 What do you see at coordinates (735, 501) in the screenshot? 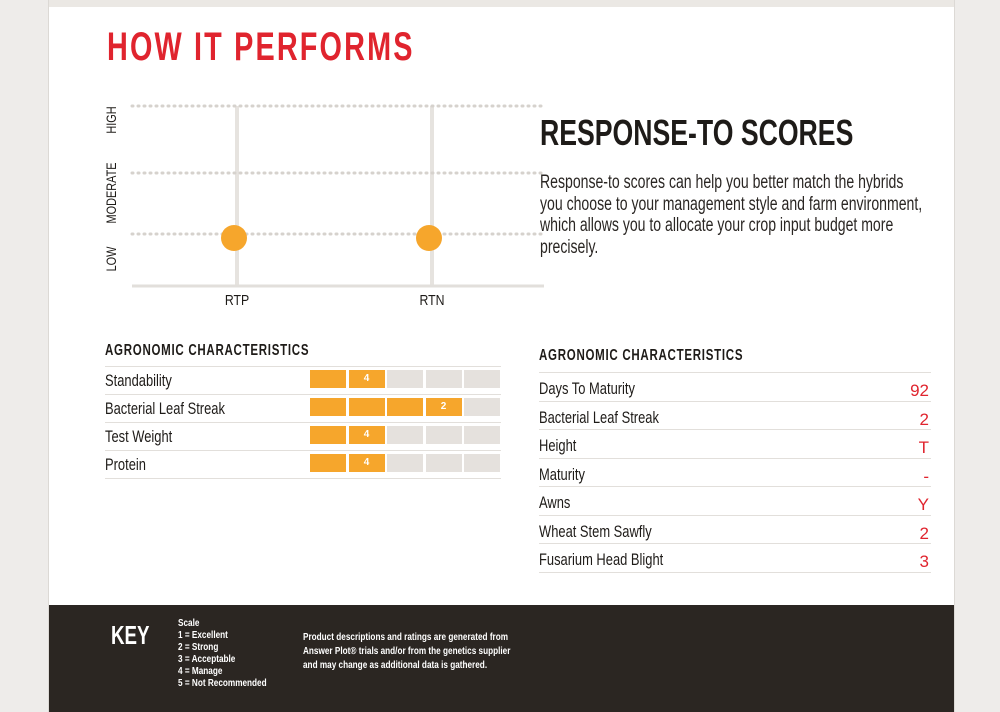
I see `characteristic-row: Awns Y` at bounding box center [735, 501].